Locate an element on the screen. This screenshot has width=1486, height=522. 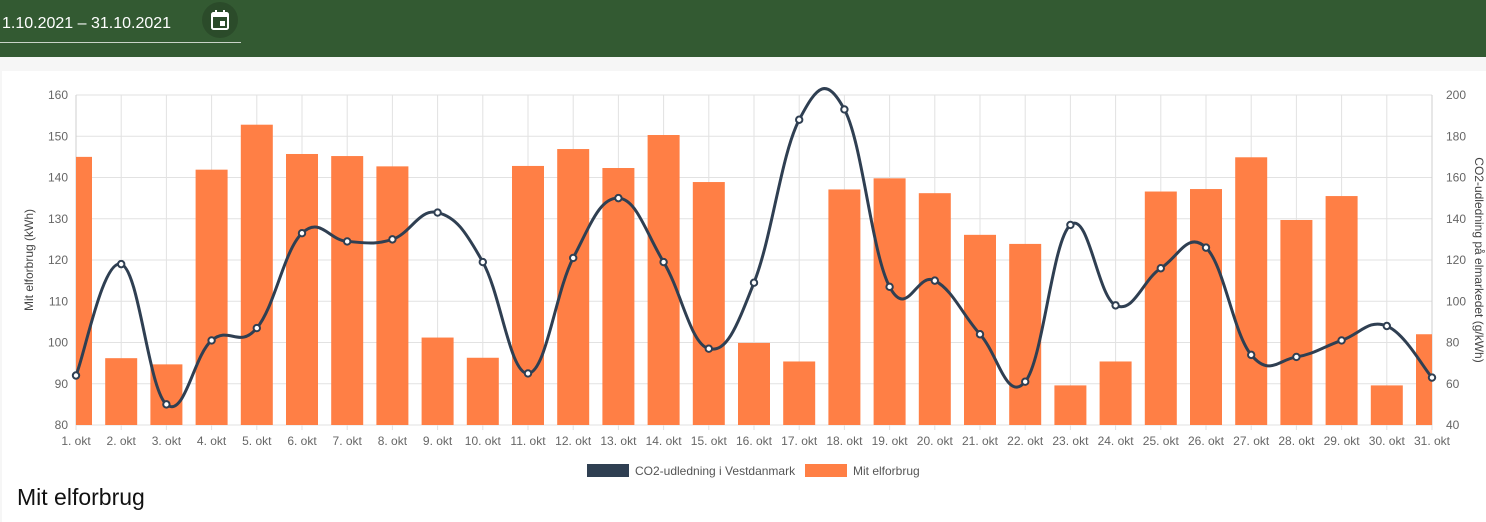
x-tick-label: 28. okt is located at coordinates (1296, 441).